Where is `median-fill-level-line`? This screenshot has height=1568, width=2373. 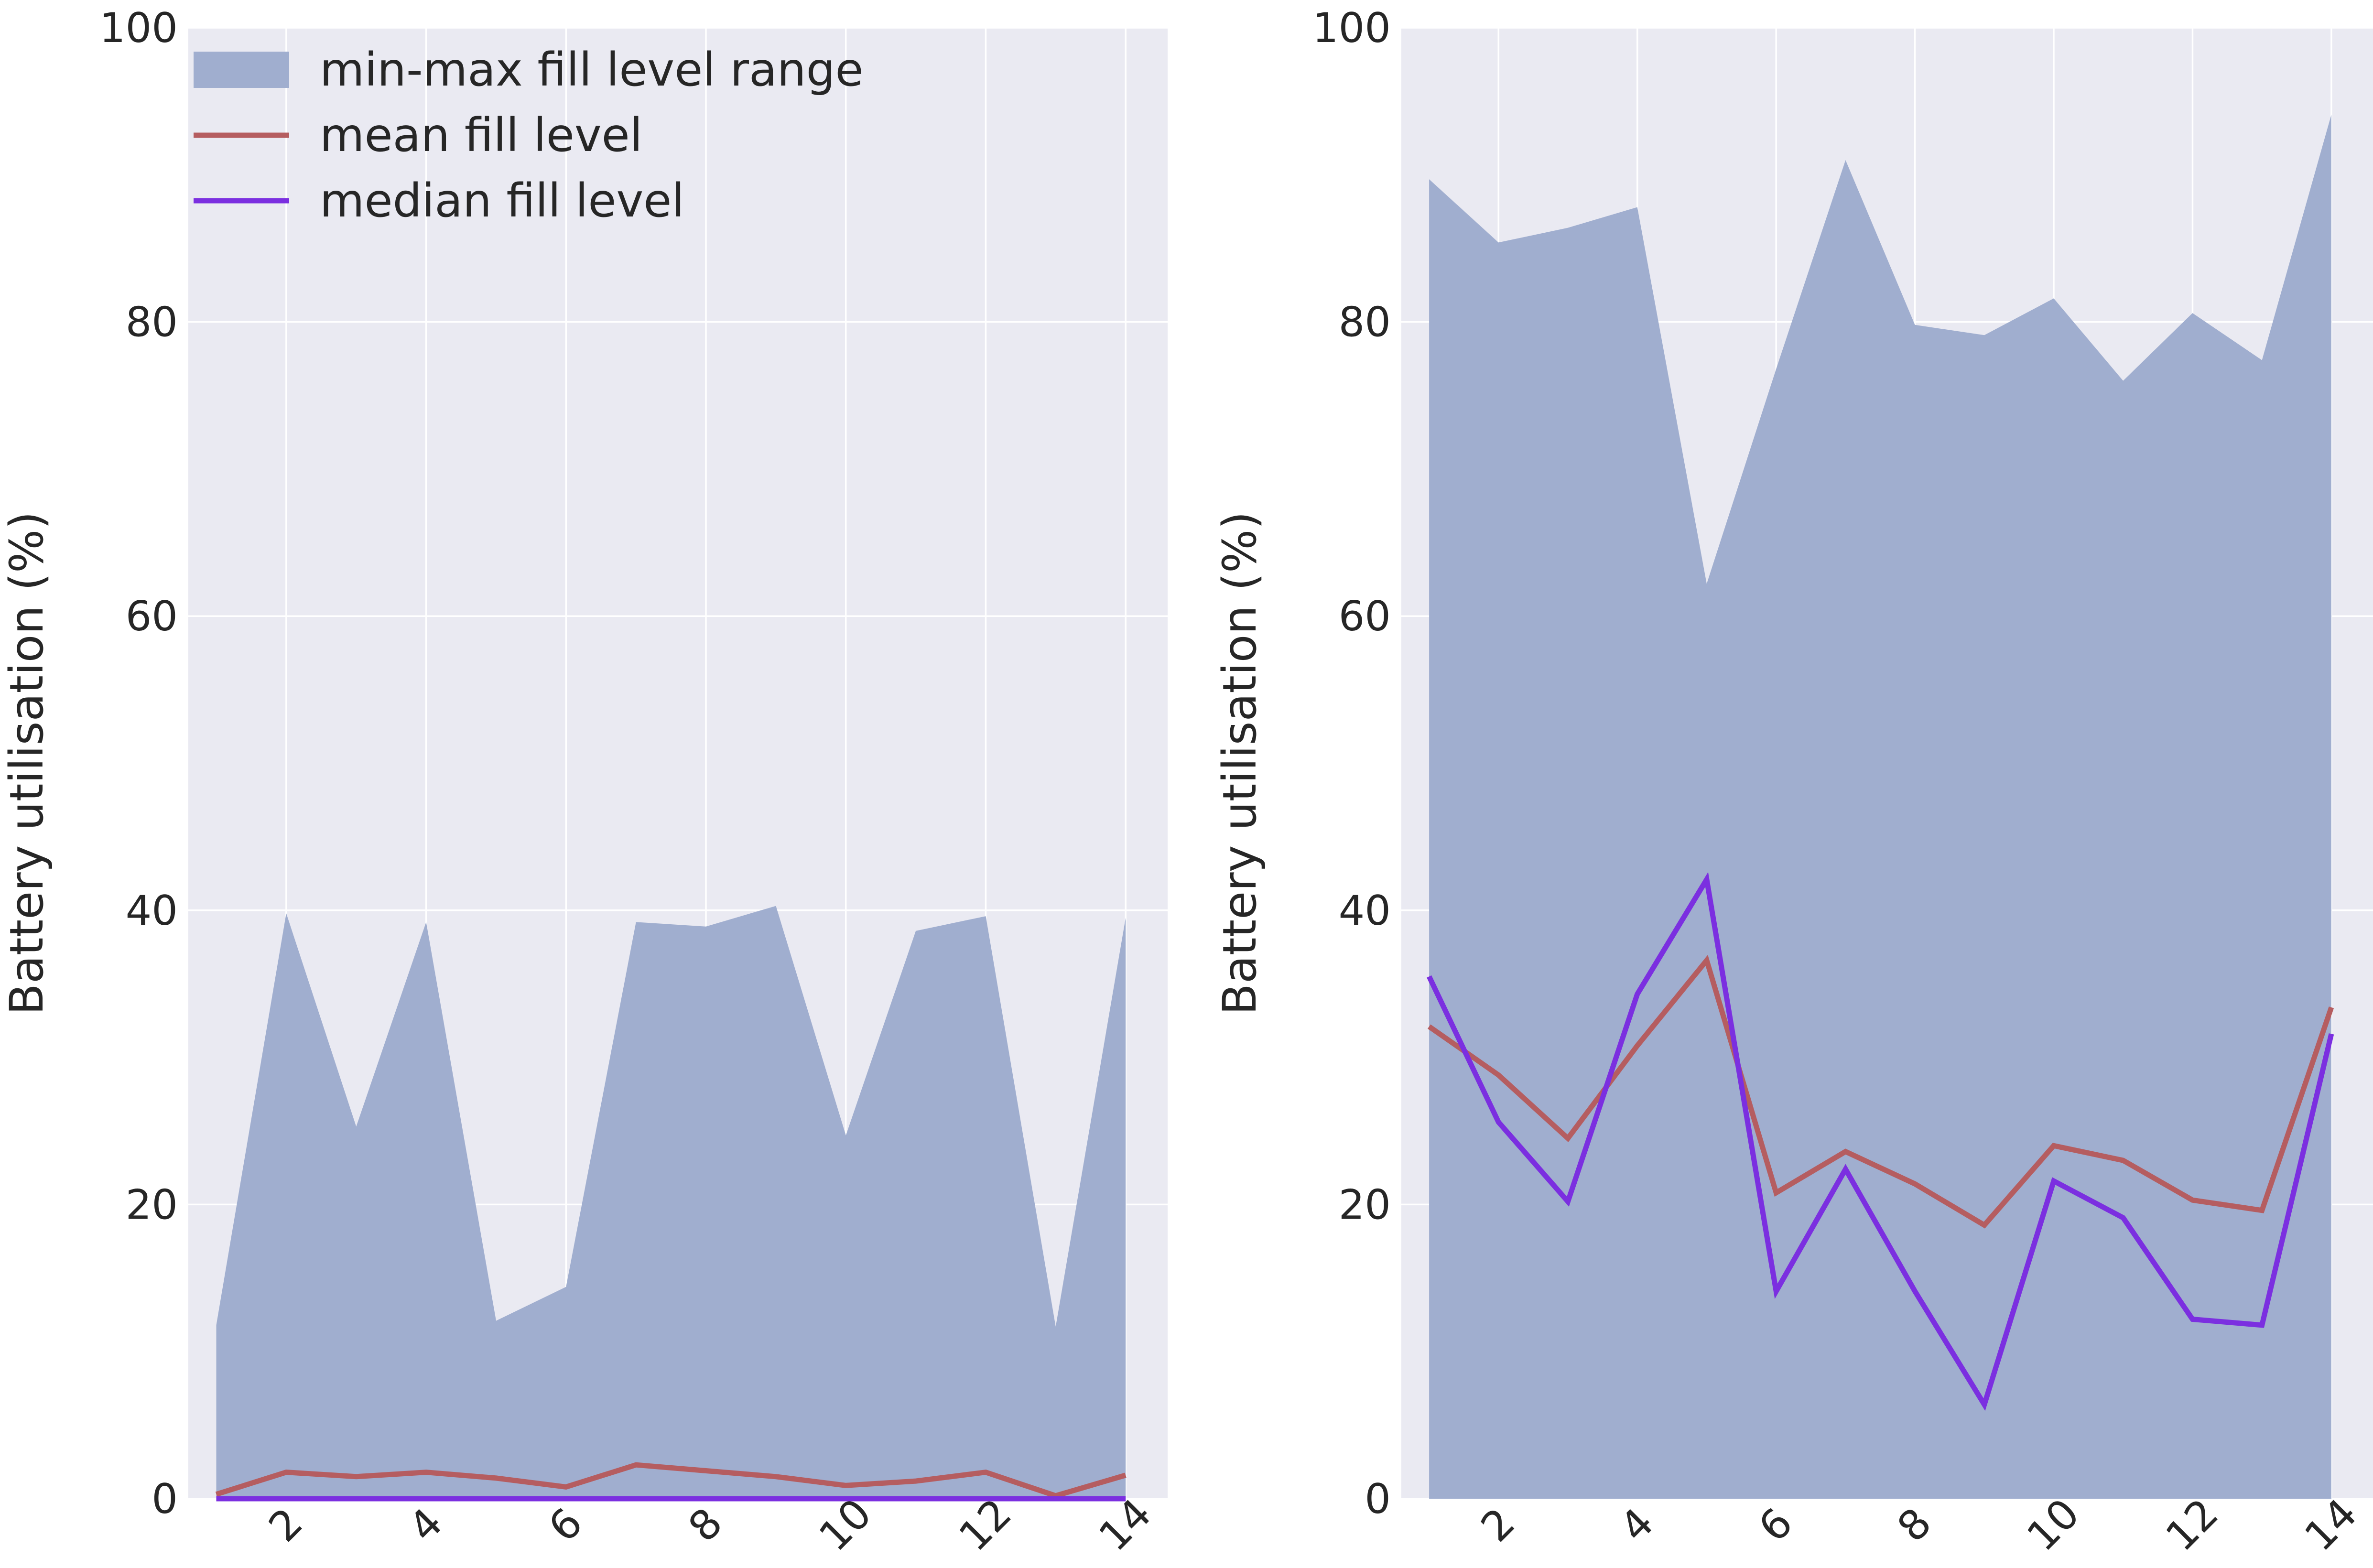 median-fill-level-line is located at coordinates (1880, 1141).